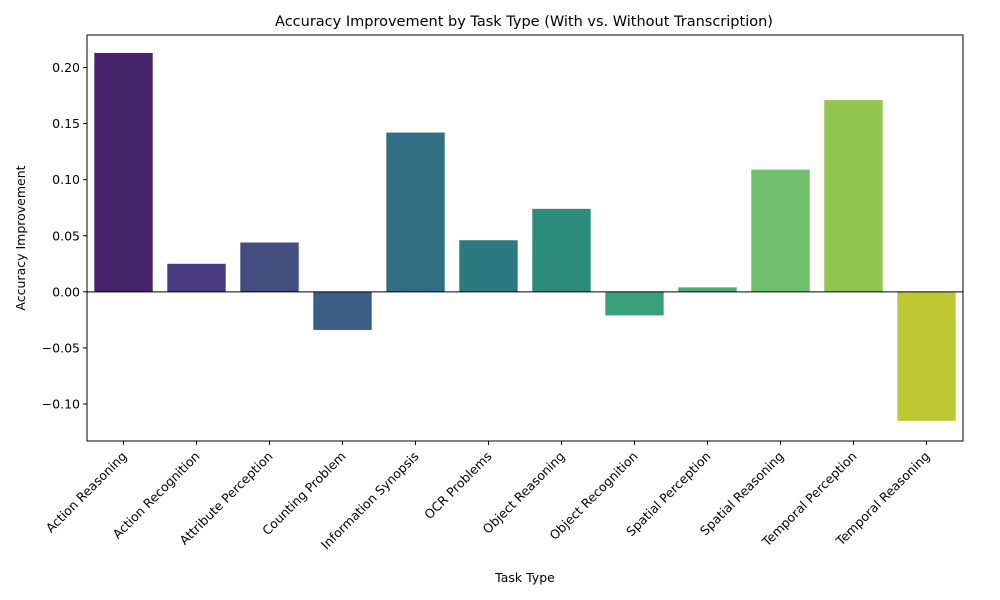 The height and width of the screenshot is (600, 1000). I want to click on bar-attribute-perception, so click(269, 267).